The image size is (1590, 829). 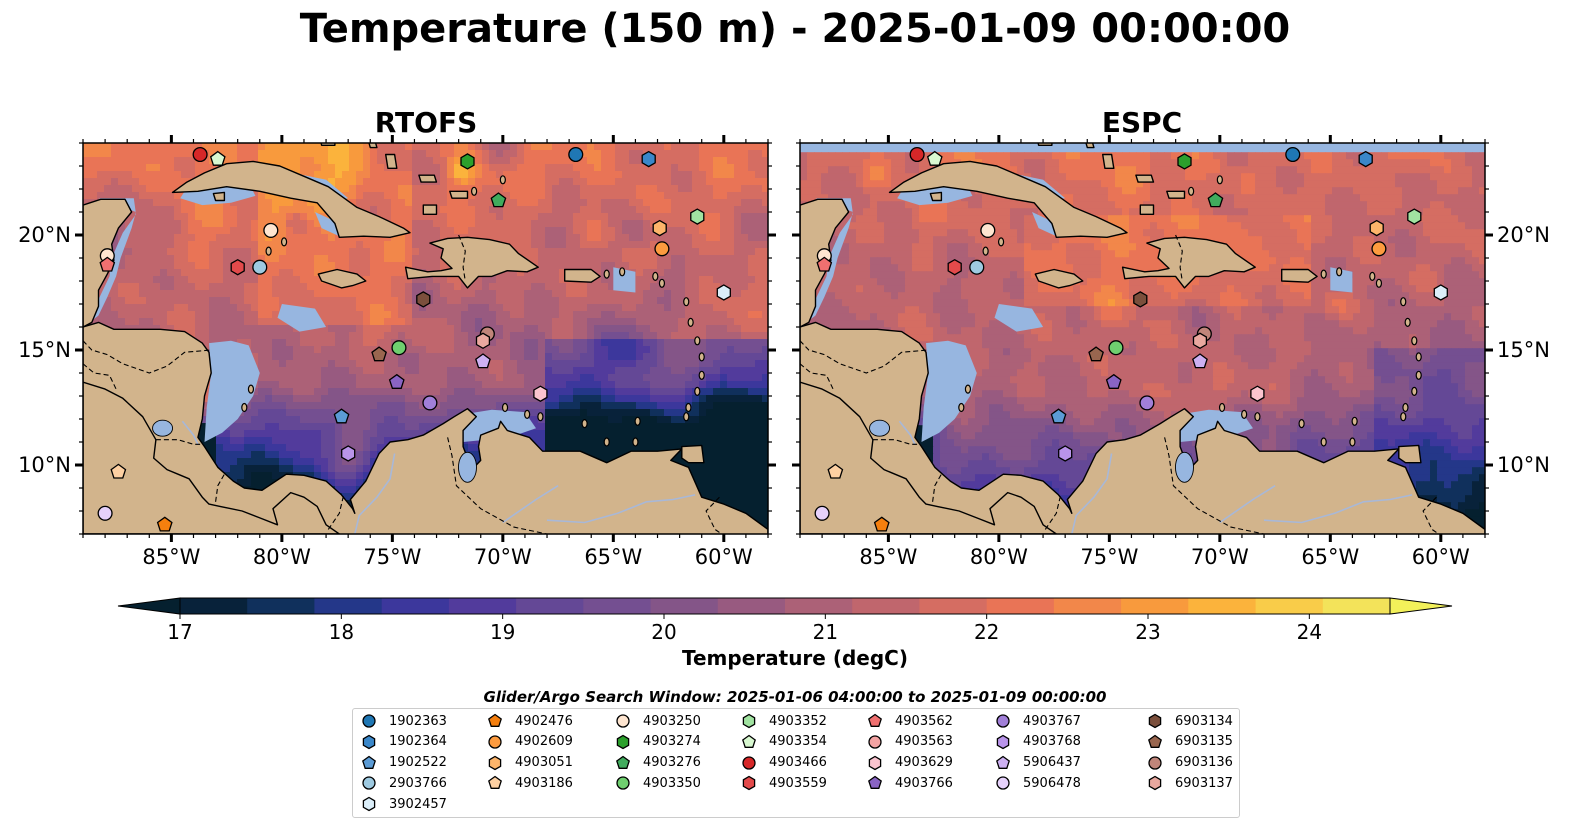 I want to click on legend-label: 4903274, so click(x=672, y=742).